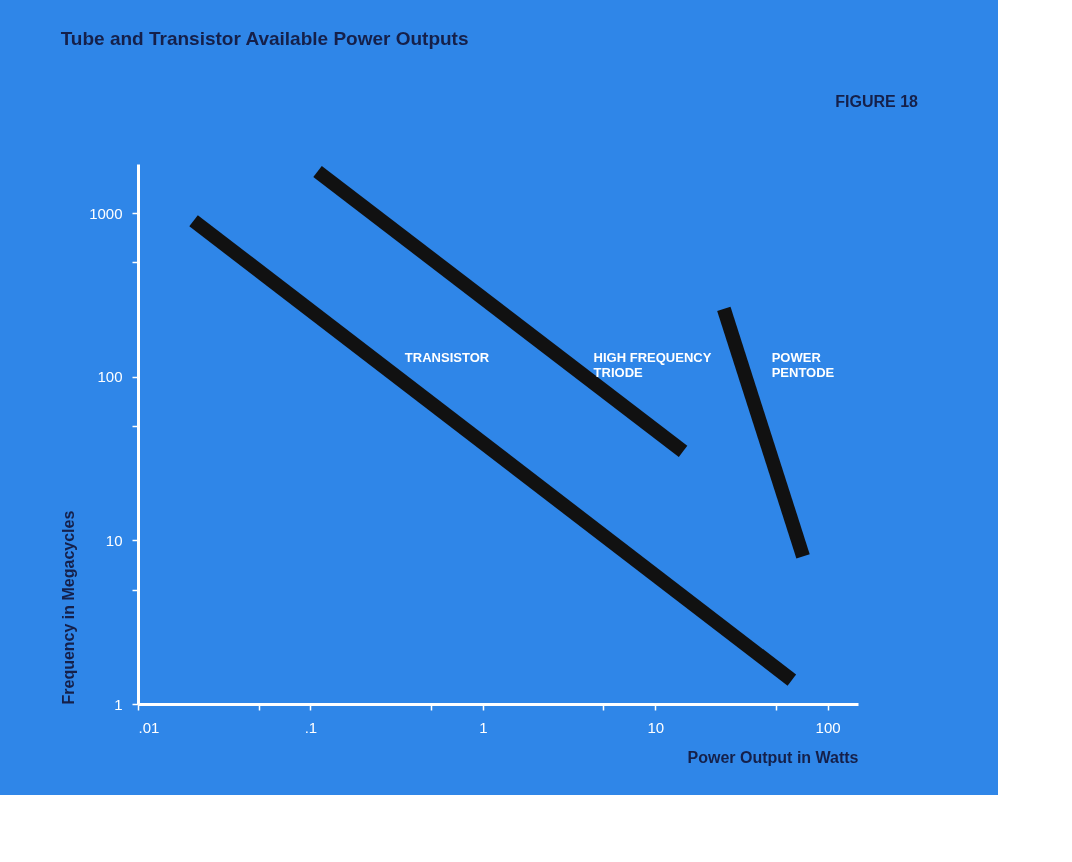  I want to click on series-label: HIGH FREQUENCY TRIODE, so click(652, 365).